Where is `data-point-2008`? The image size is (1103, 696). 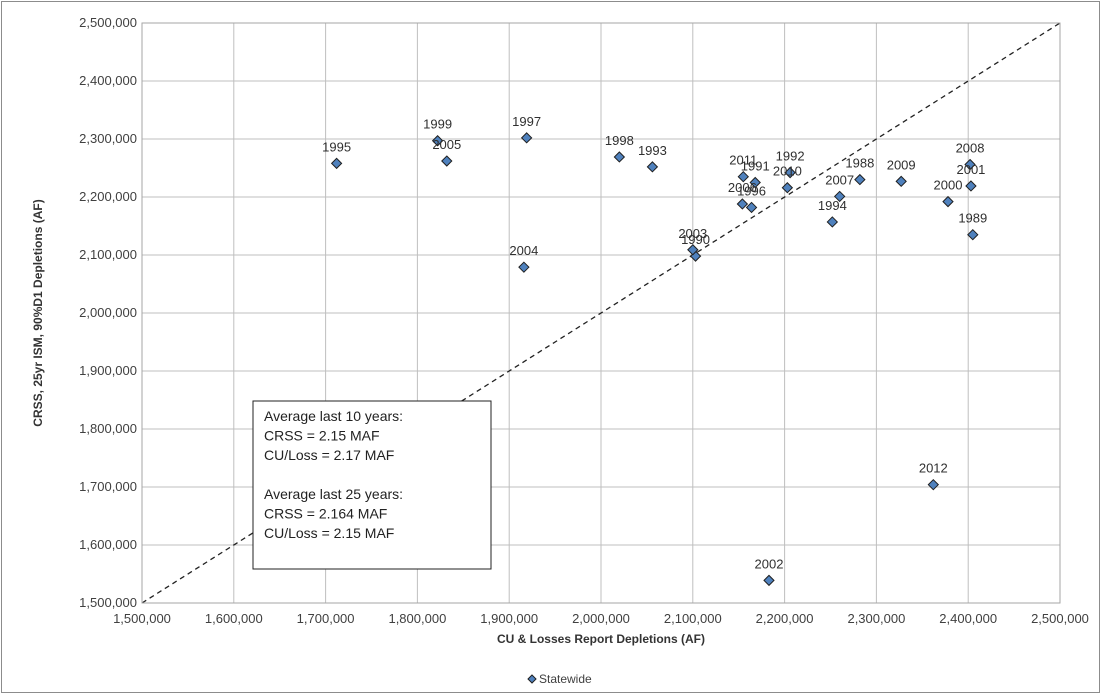
data-point-2008 is located at coordinates (970, 164).